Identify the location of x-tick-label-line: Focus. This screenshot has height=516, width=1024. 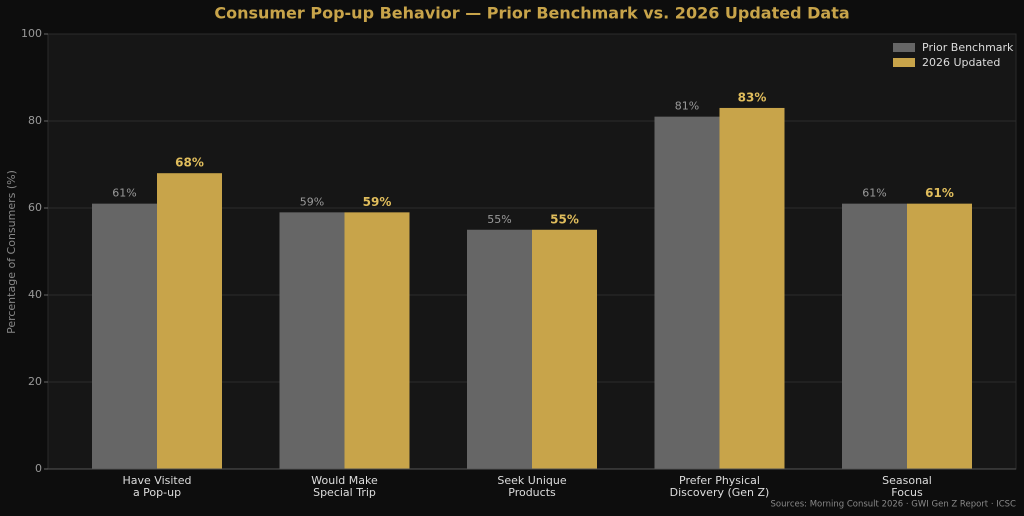
(907, 492).